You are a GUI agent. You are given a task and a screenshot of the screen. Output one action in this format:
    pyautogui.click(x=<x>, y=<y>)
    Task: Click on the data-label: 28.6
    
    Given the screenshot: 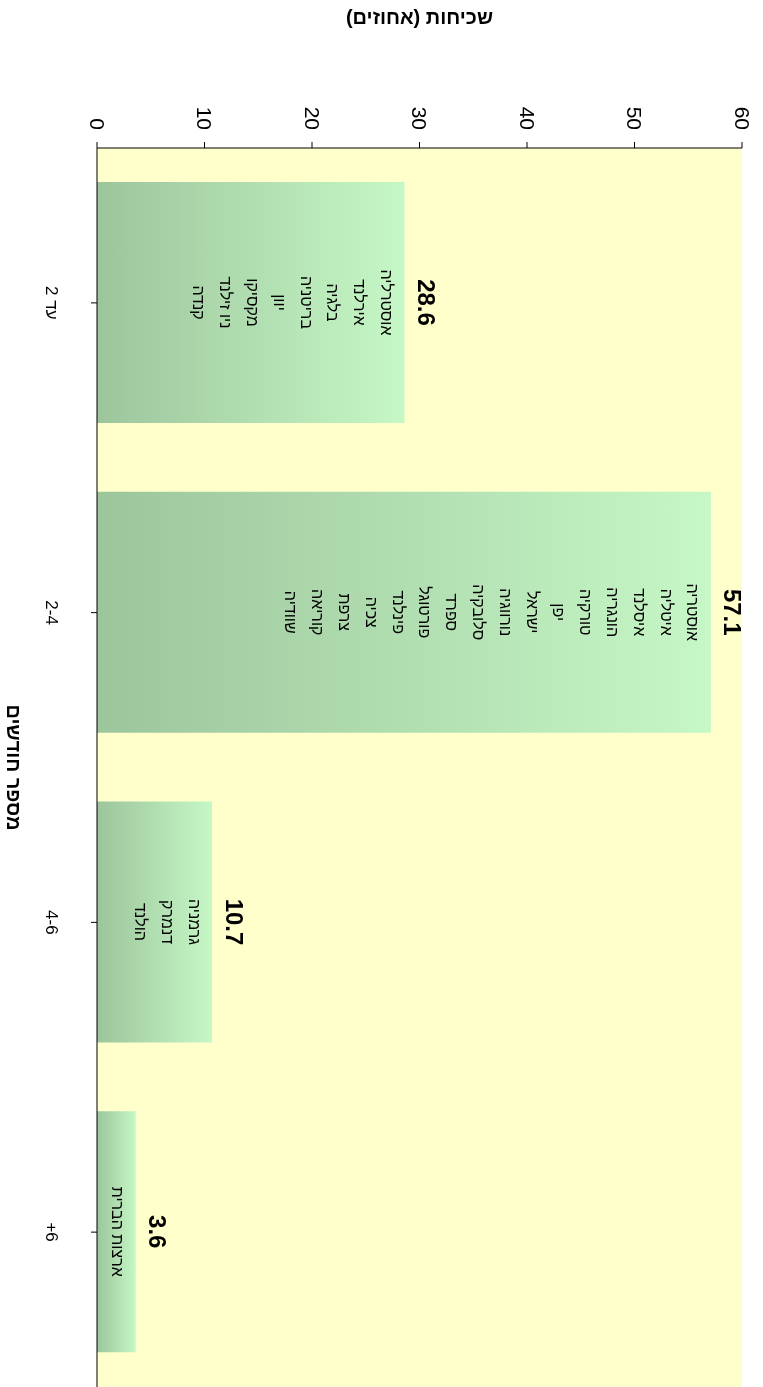 What is the action you would take?
    pyautogui.click(x=426, y=302)
    